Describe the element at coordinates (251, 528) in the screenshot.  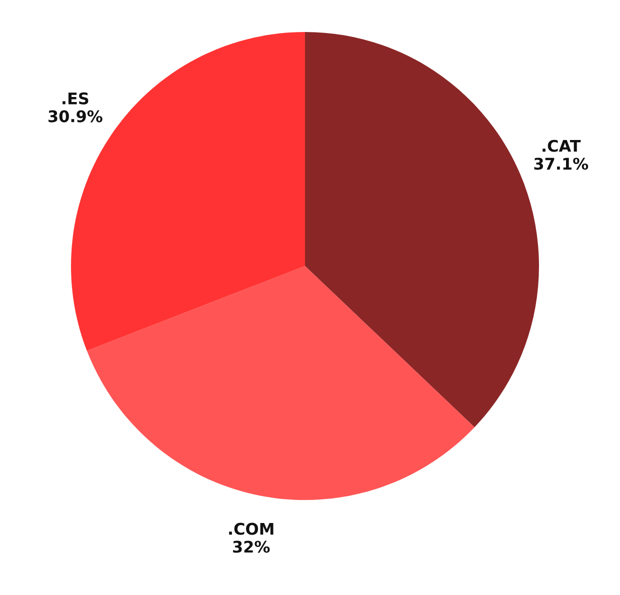
I see `slice-label: .COM` at that location.